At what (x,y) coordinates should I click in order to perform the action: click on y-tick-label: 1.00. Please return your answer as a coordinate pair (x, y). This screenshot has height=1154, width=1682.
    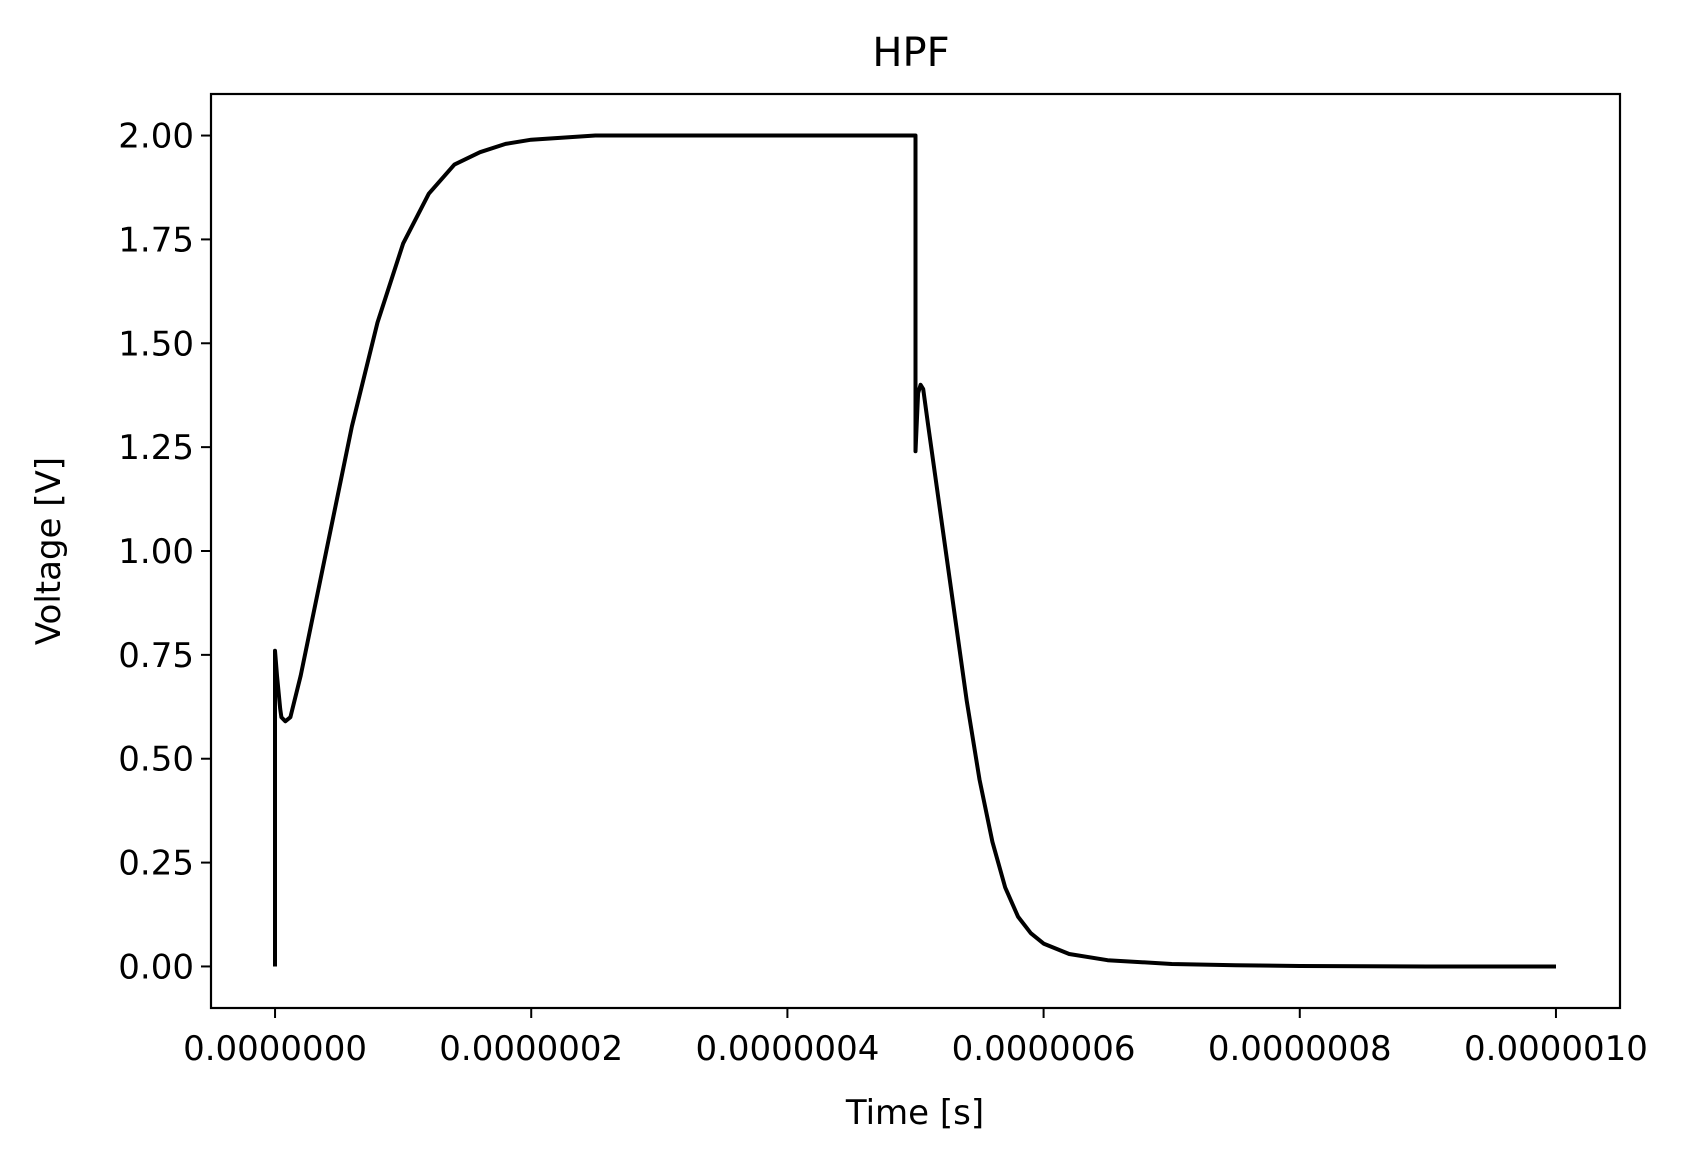
    Looking at the image, I should click on (156, 552).